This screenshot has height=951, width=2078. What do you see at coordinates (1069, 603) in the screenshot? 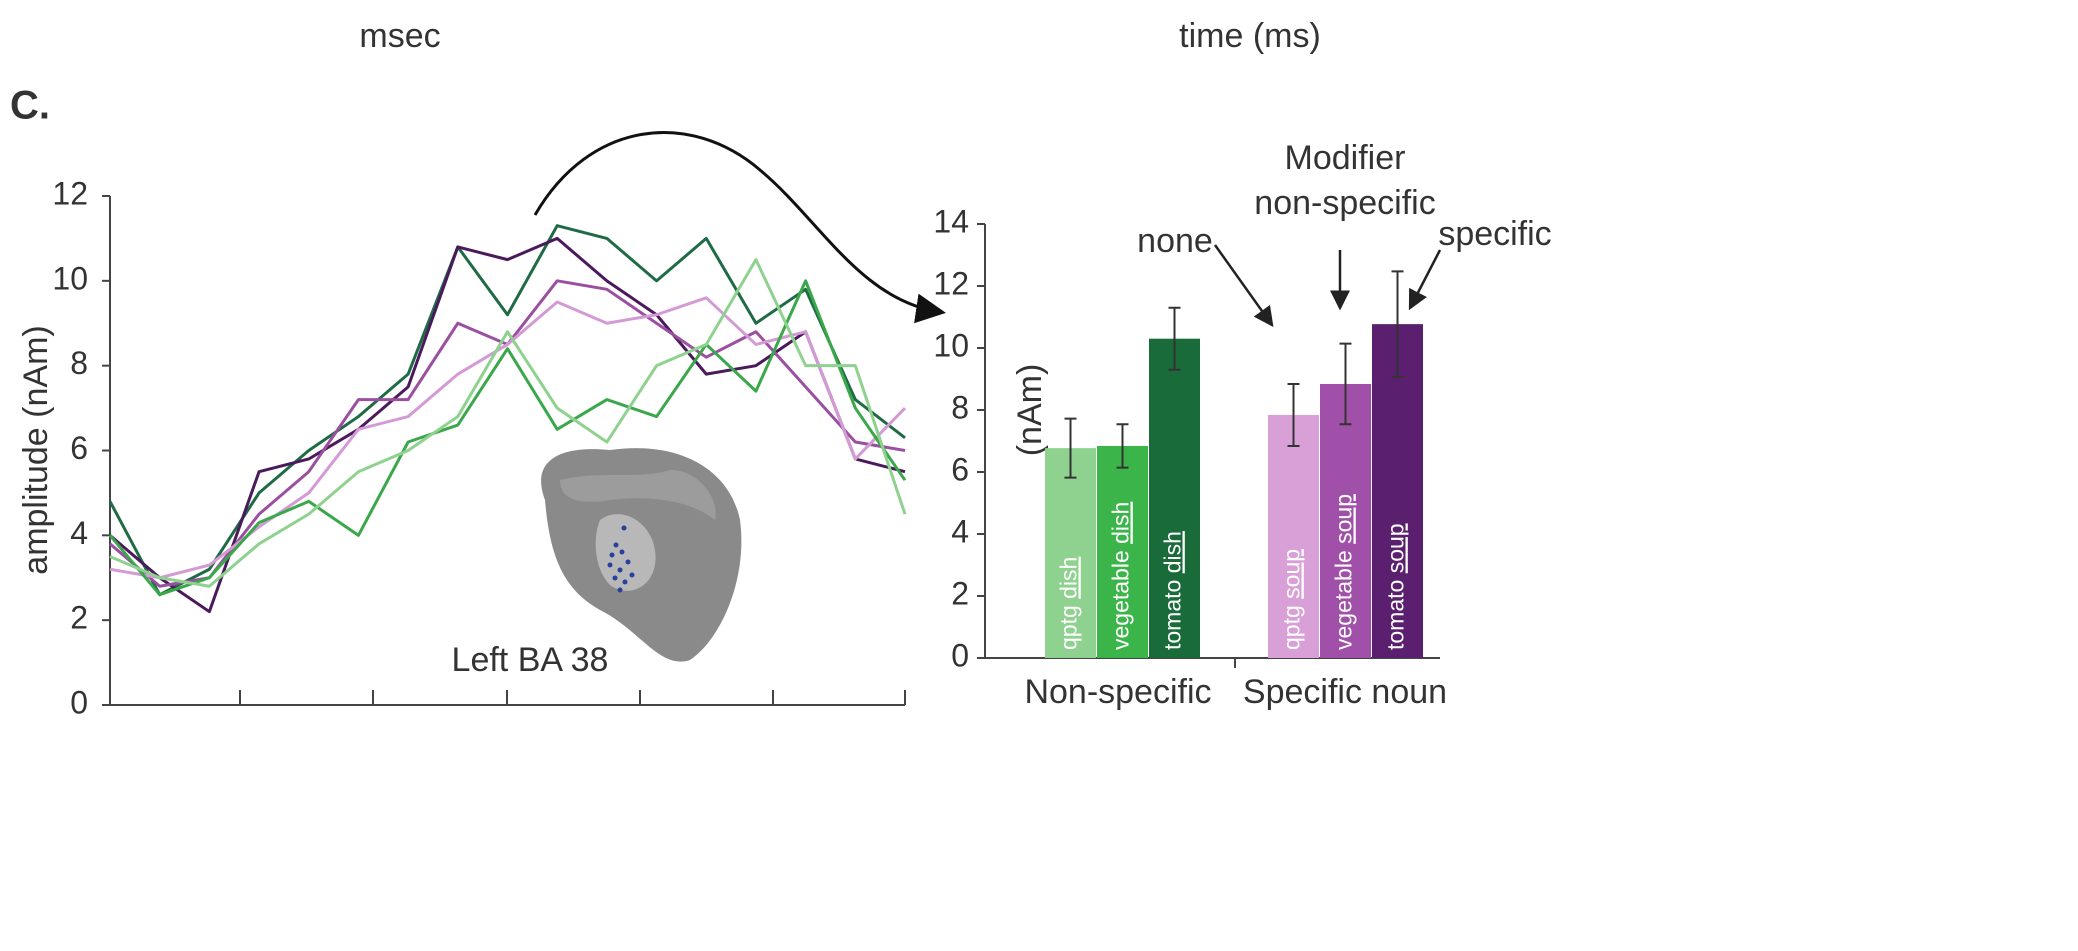
I see `bar-label: qptg dish` at bounding box center [1069, 603].